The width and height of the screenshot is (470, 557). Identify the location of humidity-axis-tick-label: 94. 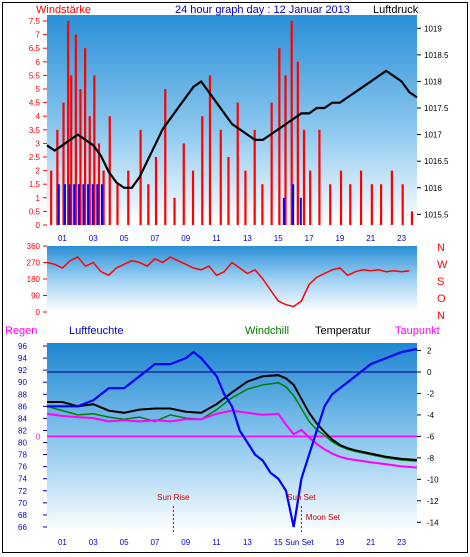
(22, 358).